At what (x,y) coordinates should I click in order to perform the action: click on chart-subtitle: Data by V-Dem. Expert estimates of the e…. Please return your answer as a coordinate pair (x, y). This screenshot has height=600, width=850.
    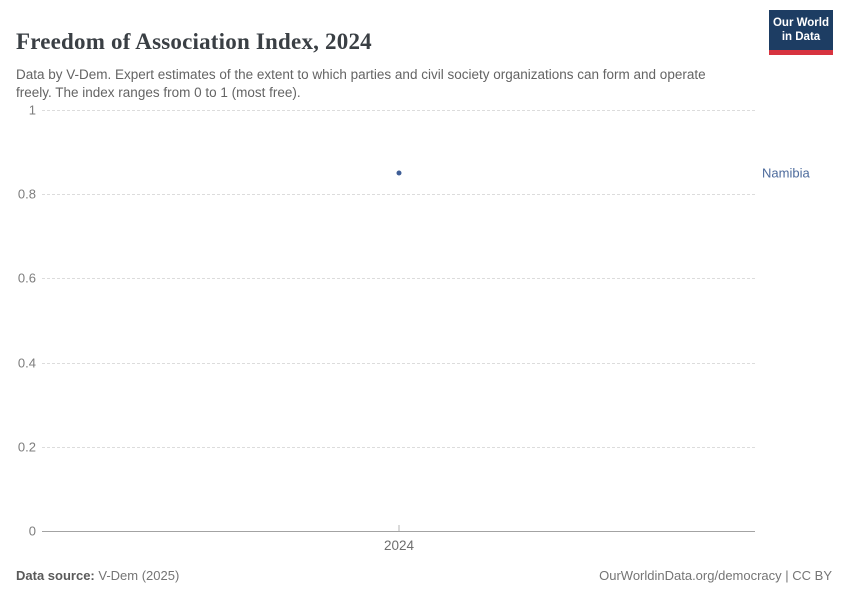
    Looking at the image, I should click on (361, 83).